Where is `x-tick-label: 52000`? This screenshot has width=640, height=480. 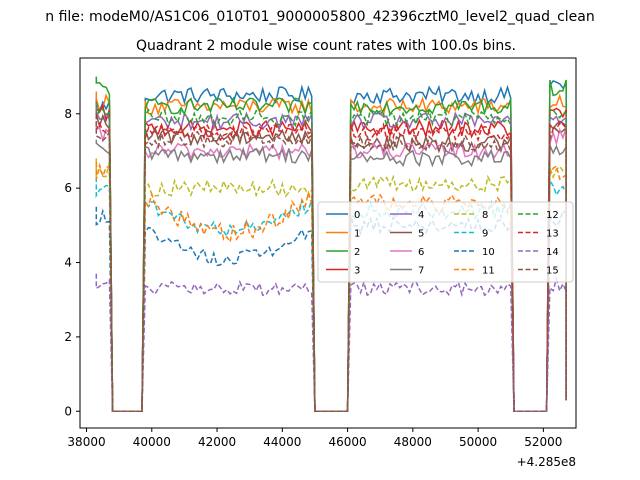 x-tick-label: 52000 is located at coordinates (543, 442).